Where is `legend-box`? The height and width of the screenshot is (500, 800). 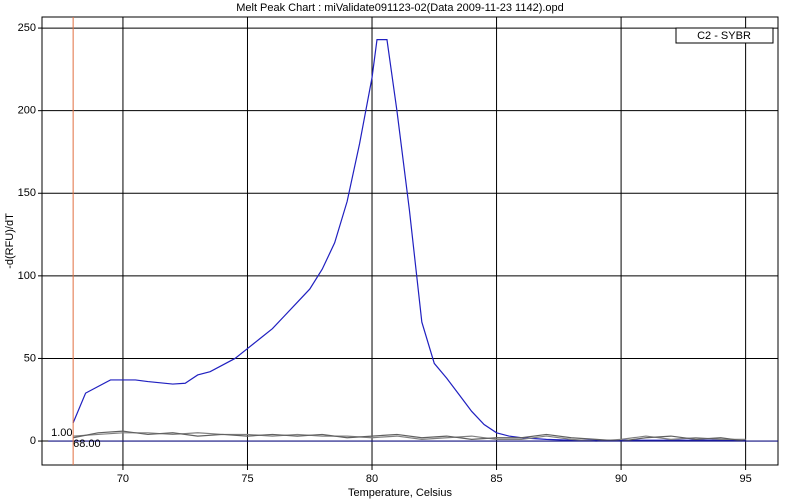 legend-box is located at coordinates (724, 35).